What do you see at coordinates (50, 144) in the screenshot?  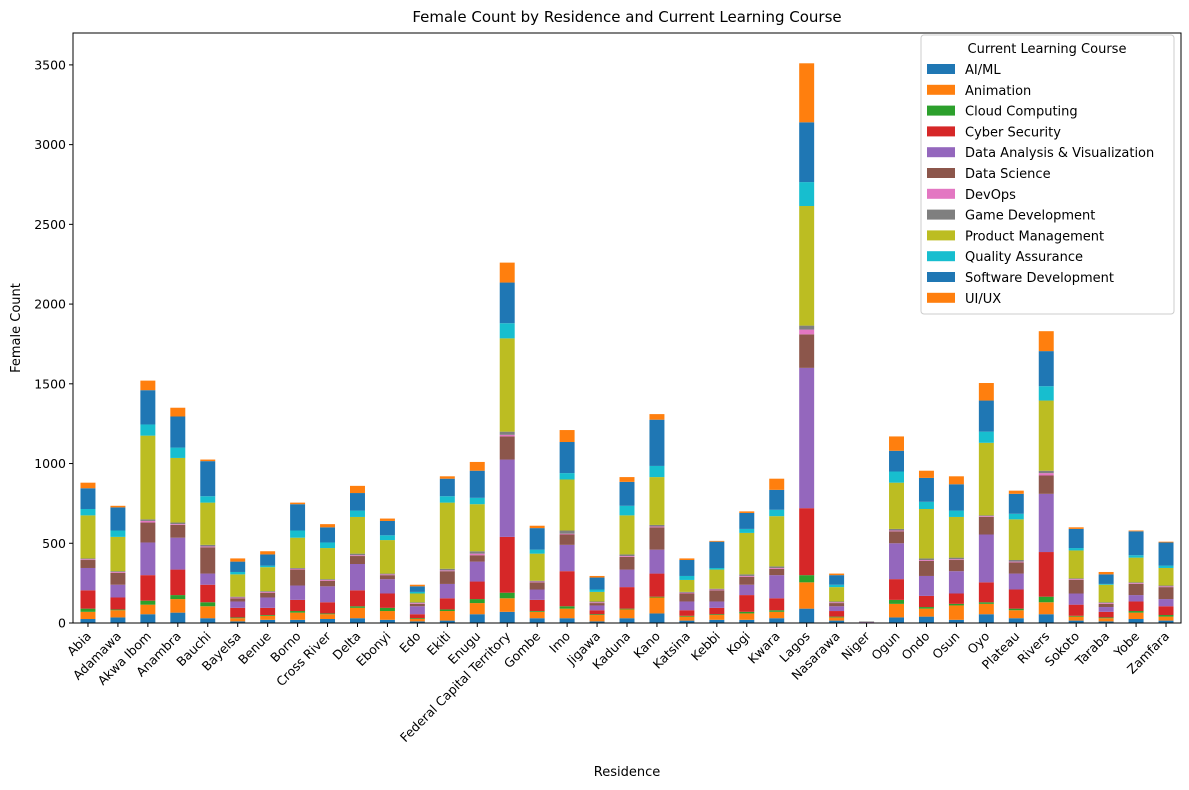 I see `y-tick-label: 3000` at bounding box center [50, 144].